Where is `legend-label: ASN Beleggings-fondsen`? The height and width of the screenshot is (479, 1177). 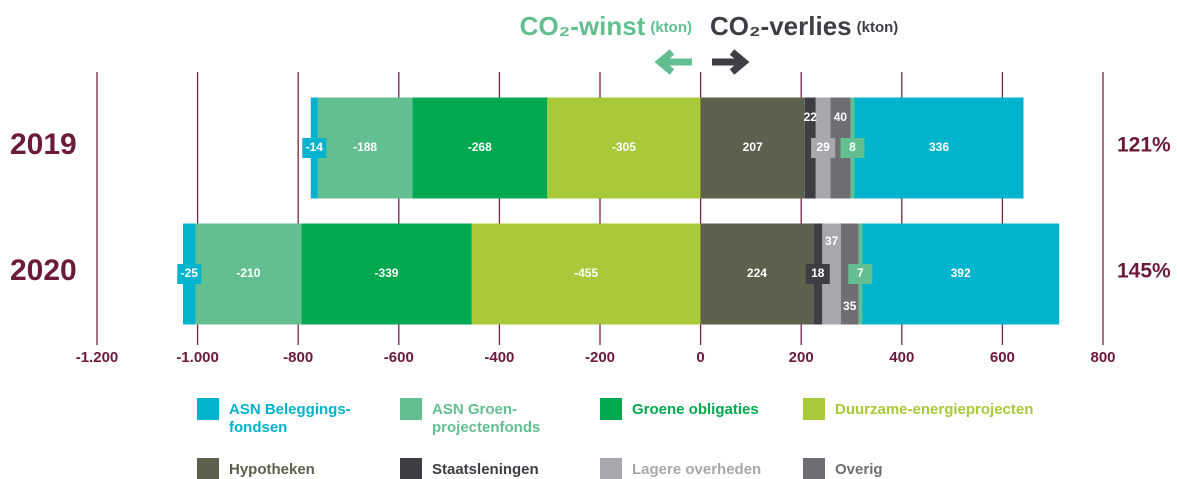 legend-label: ASN Beleggings-fondsen is located at coordinates (290, 418).